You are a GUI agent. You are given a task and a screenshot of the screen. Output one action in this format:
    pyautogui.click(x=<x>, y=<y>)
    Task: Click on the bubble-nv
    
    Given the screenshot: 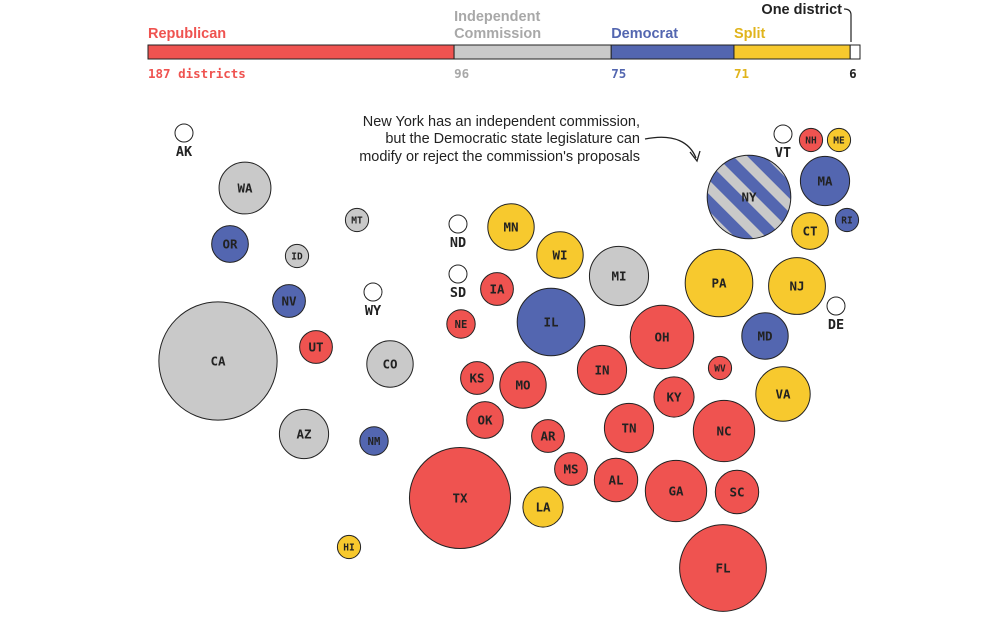 What is the action you would take?
    pyautogui.click(x=289, y=301)
    